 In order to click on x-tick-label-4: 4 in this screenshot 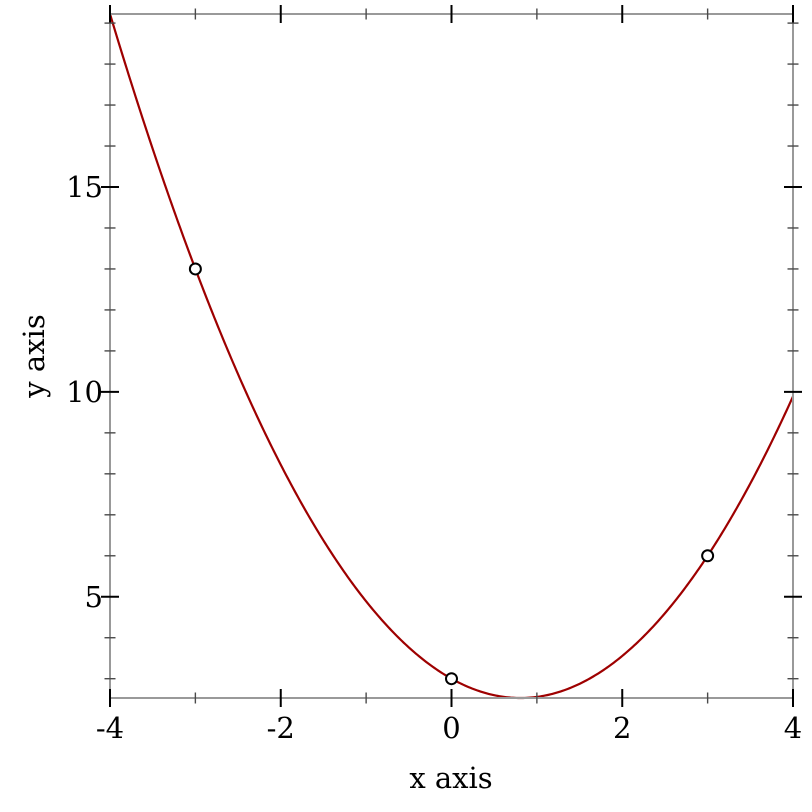, I will do `click(793, 728)`.